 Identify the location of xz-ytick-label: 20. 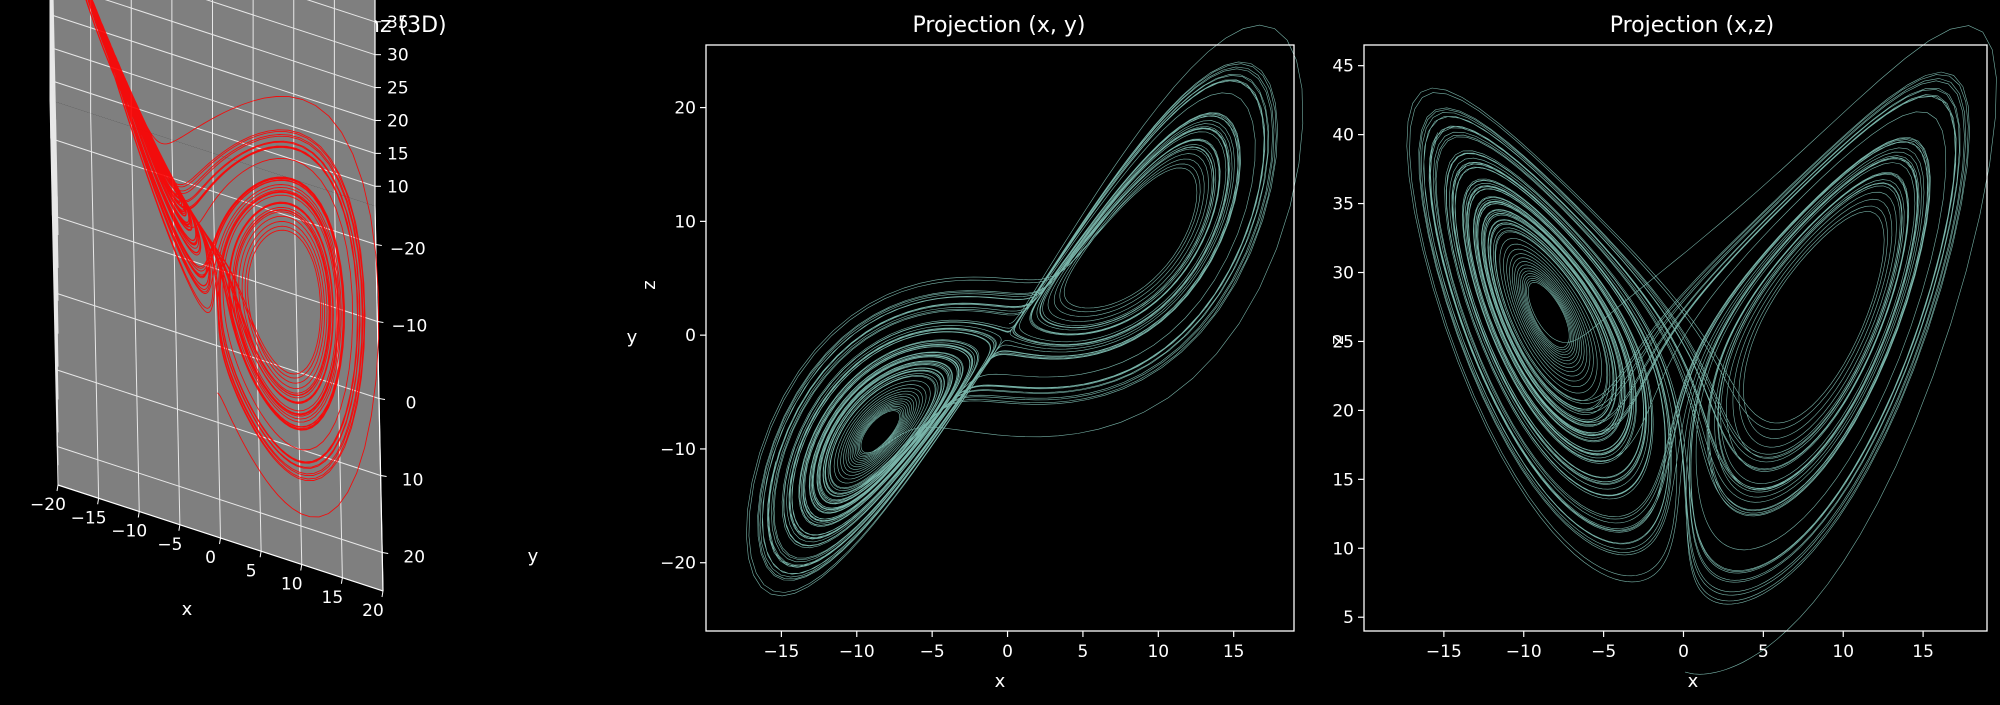
(1343, 411).